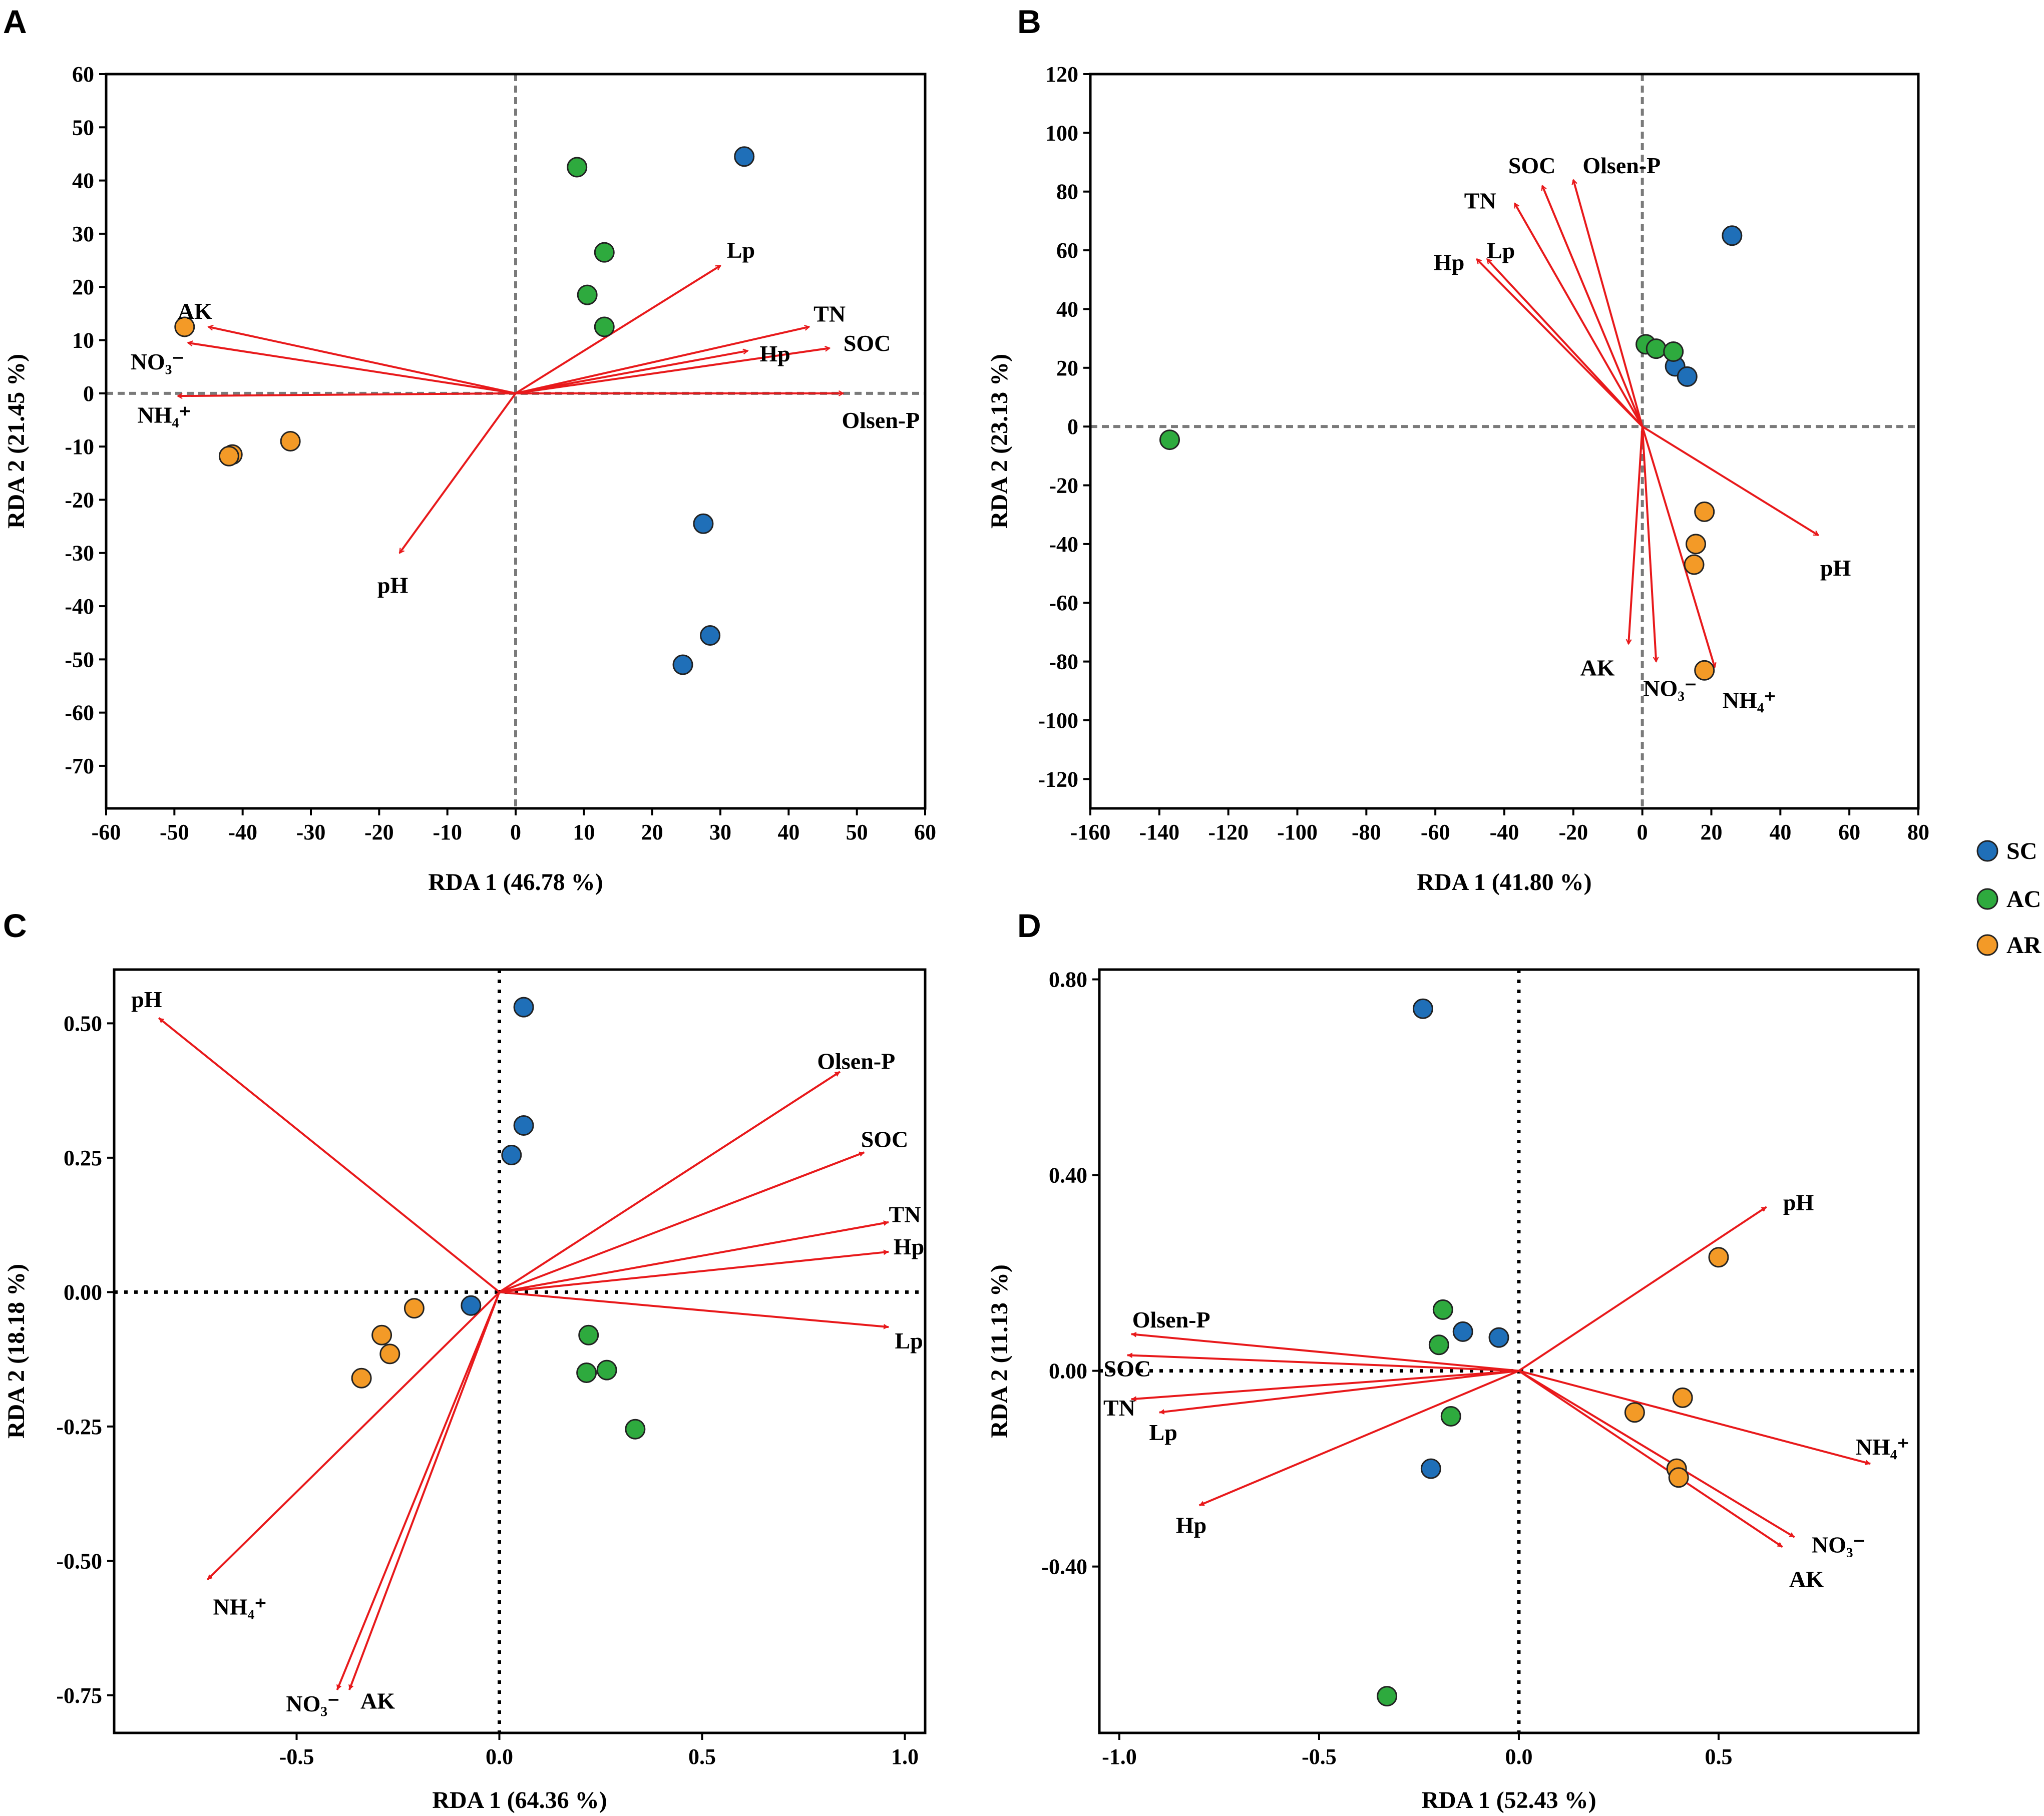 Image resolution: width=2044 pixels, height=1816 pixels. What do you see at coordinates (195, 311) in the screenshot?
I see `vector-label-5: AK` at bounding box center [195, 311].